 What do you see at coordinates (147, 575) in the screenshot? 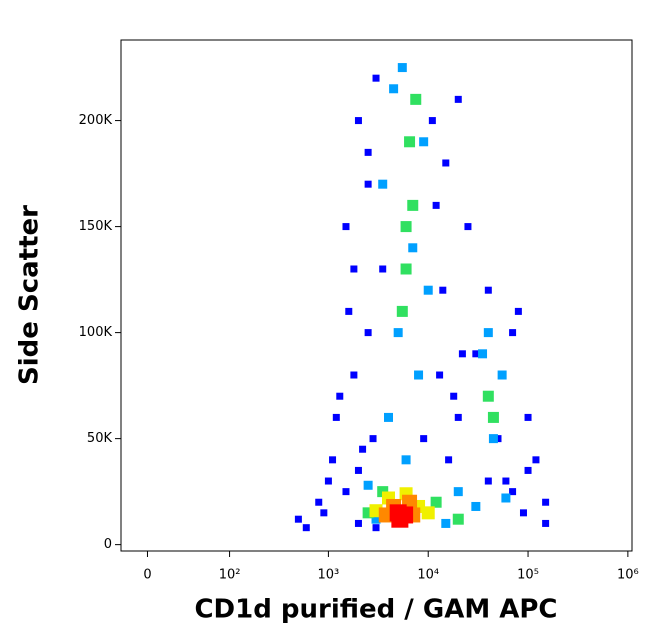
I see `x-tick-label: 0` at bounding box center [147, 575].